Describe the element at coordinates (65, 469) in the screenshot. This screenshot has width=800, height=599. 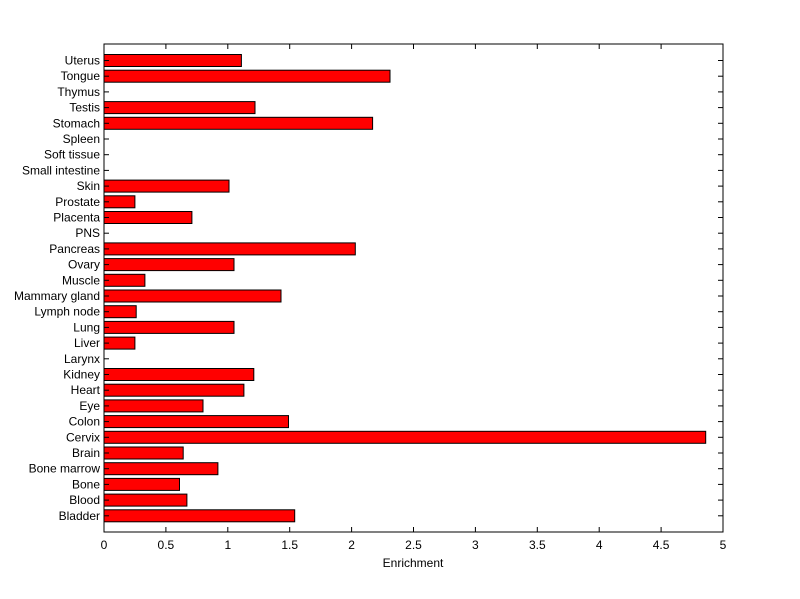
I see `y-tick-label: Bone marrow` at that location.